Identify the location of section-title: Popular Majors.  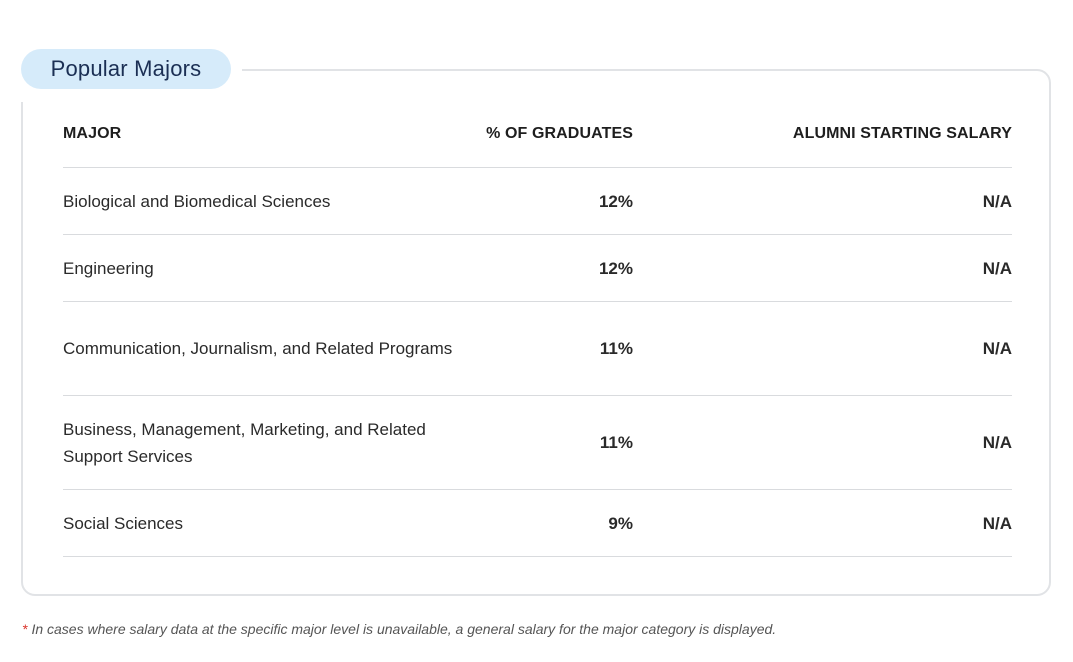
(126, 69).